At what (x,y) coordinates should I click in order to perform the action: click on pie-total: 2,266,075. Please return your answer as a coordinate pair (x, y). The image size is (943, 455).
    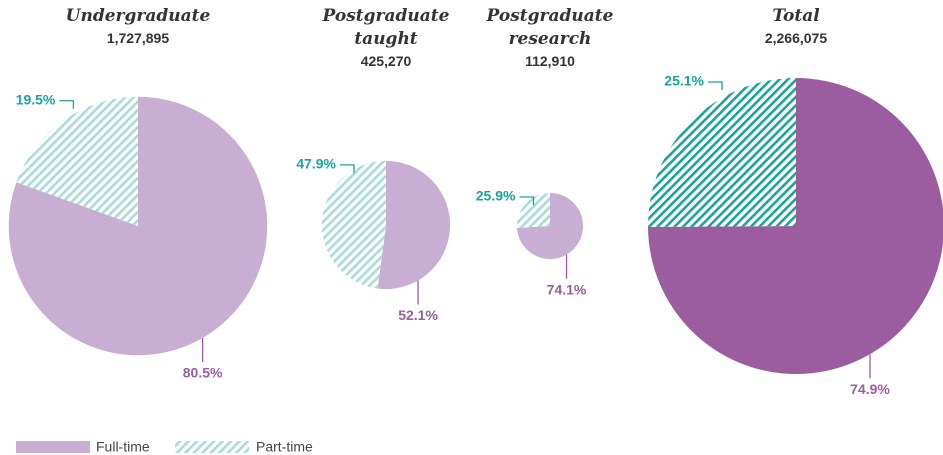
    Looking at the image, I should click on (796, 38).